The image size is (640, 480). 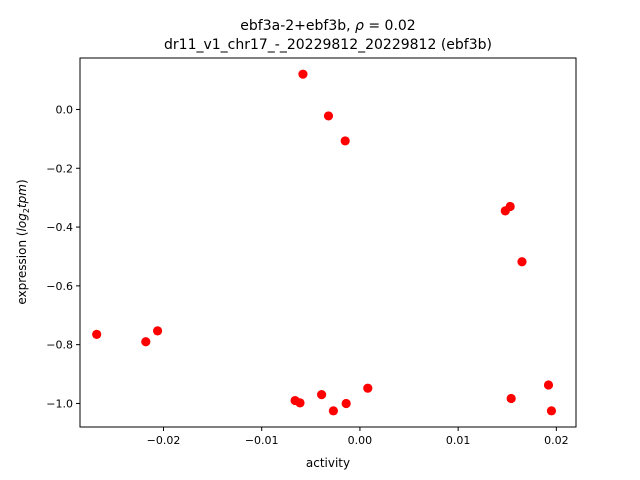 I want to click on y-tick-label: −1.0, so click(x=59, y=403).